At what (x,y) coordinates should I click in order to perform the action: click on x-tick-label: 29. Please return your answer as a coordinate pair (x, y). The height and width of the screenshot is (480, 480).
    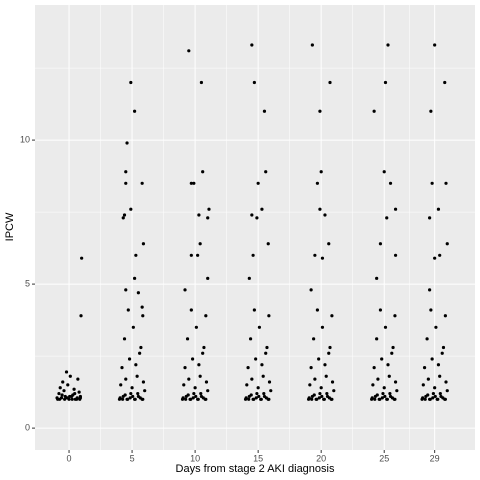
    Looking at the image, I should click on (435, 458).